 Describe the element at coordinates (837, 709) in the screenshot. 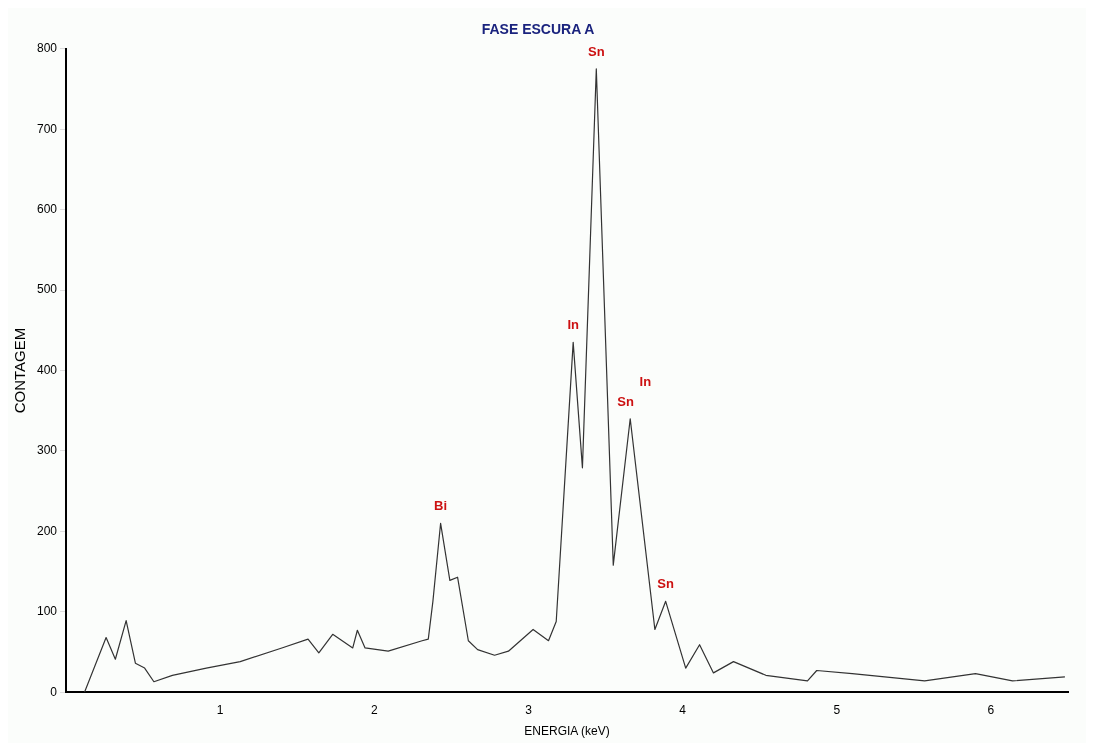

I see `x-tick-label: 5` at that location.